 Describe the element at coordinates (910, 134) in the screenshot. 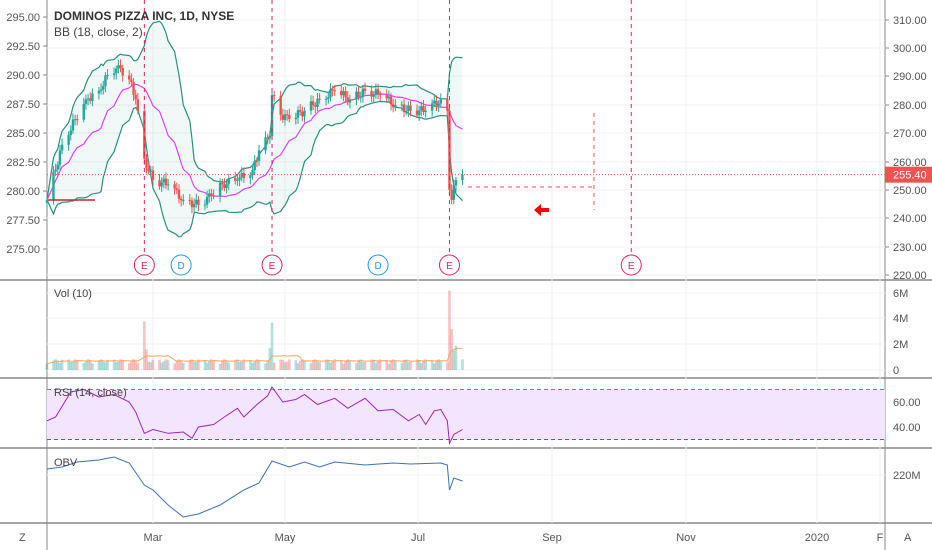

I see `right-axis-tick-label: 270.00` at that location.